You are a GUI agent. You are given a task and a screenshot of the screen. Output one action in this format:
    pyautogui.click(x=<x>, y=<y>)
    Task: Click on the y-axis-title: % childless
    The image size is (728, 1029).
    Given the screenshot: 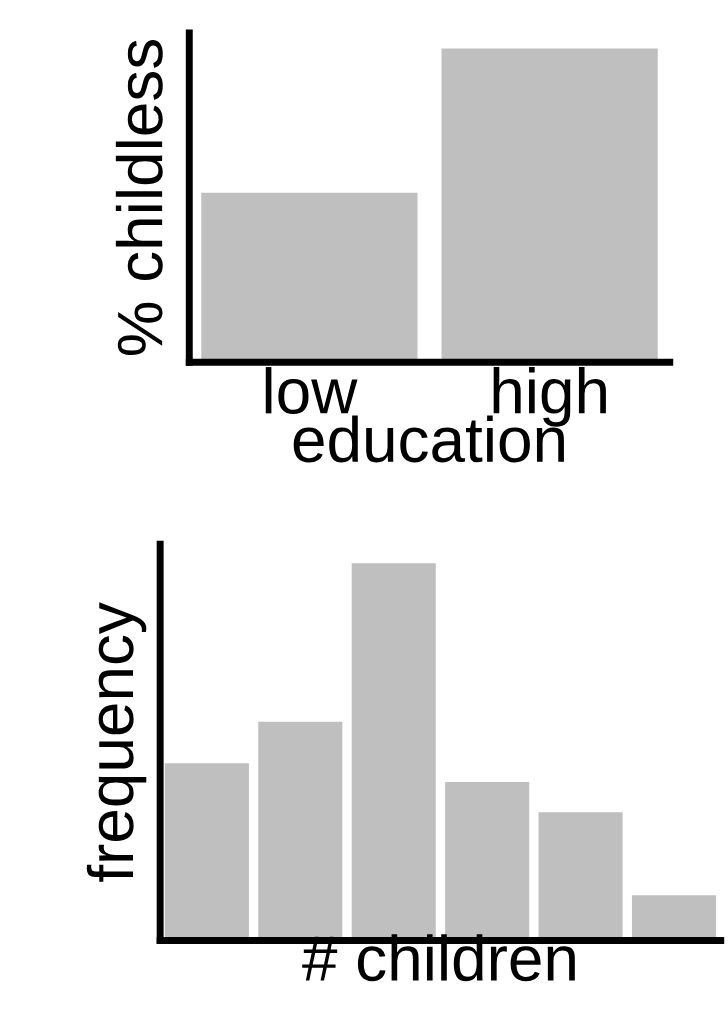 What is the action you would take?
    pyautogui.click(x=139, y=198)
    